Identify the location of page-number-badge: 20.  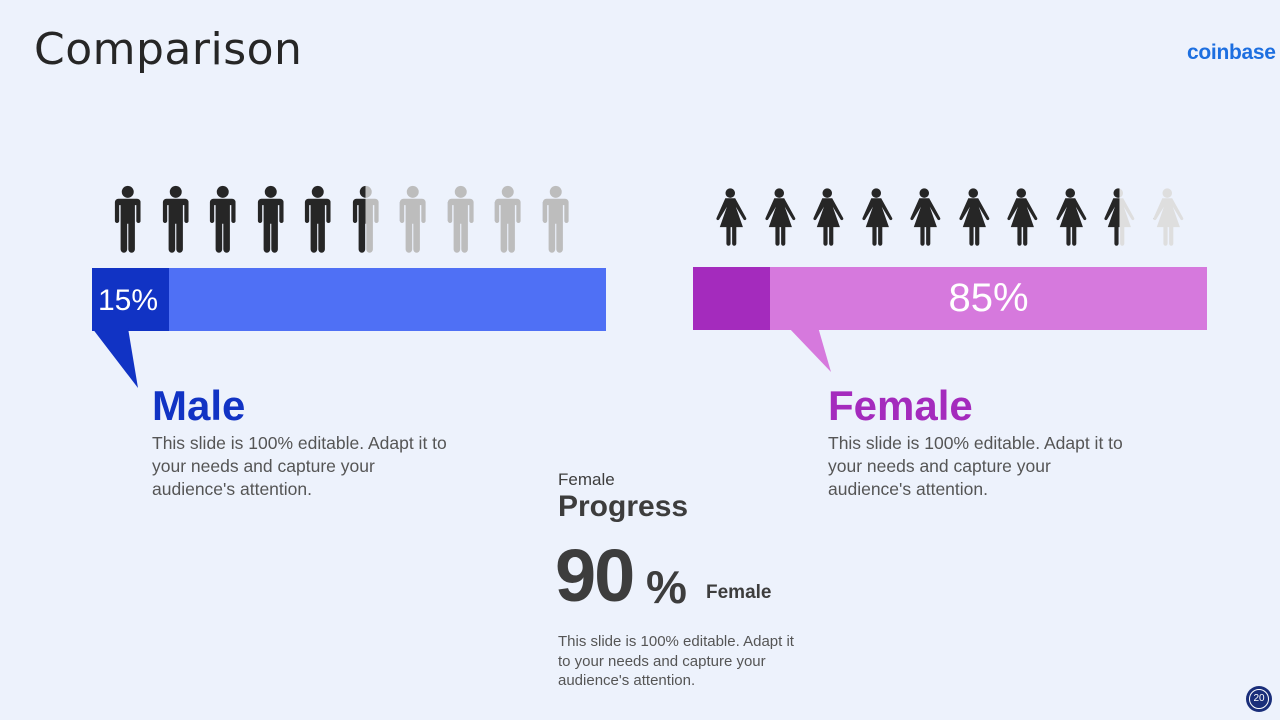
(1259, 699).